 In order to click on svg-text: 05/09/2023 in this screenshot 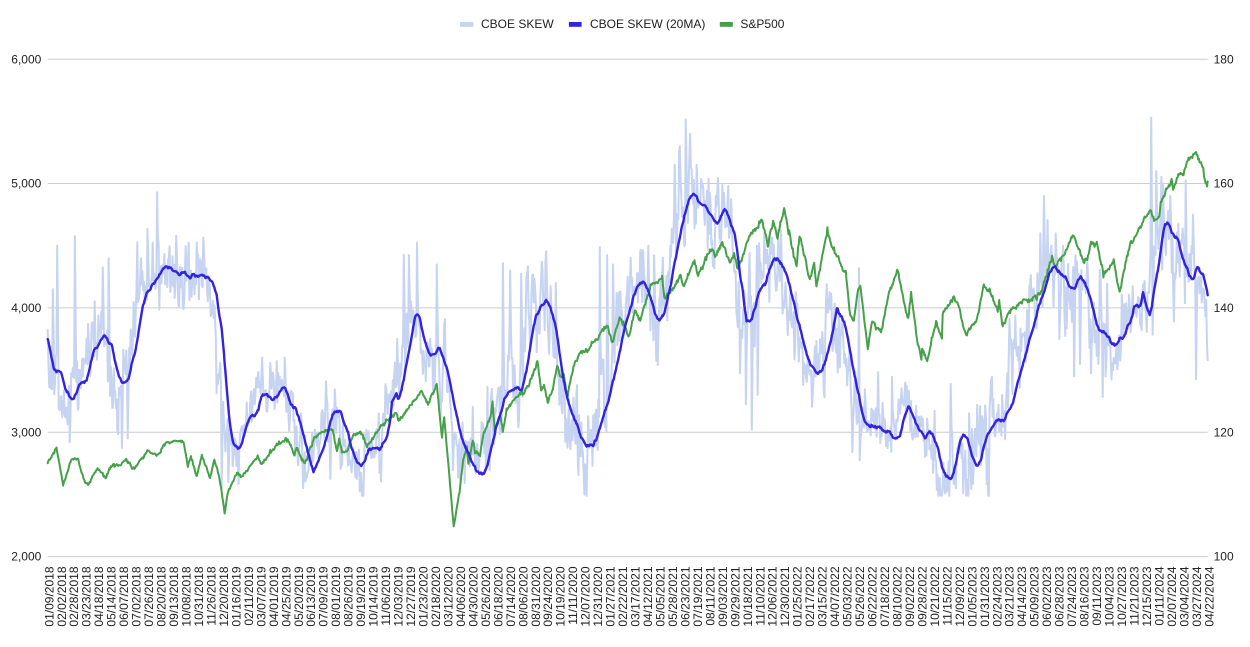, I will do `click(1035, 596)`.